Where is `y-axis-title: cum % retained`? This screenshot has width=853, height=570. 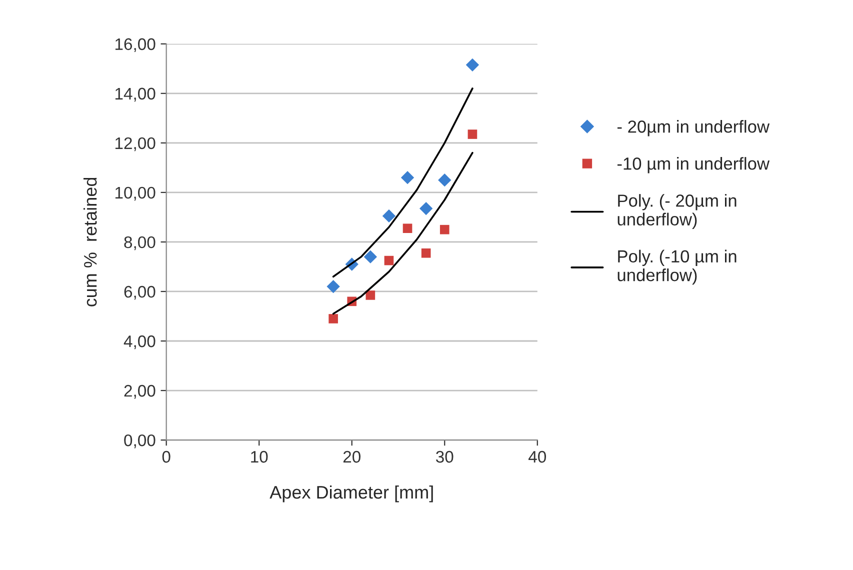
y-axis-title: cum % retained is located at coordinates (90, 242).